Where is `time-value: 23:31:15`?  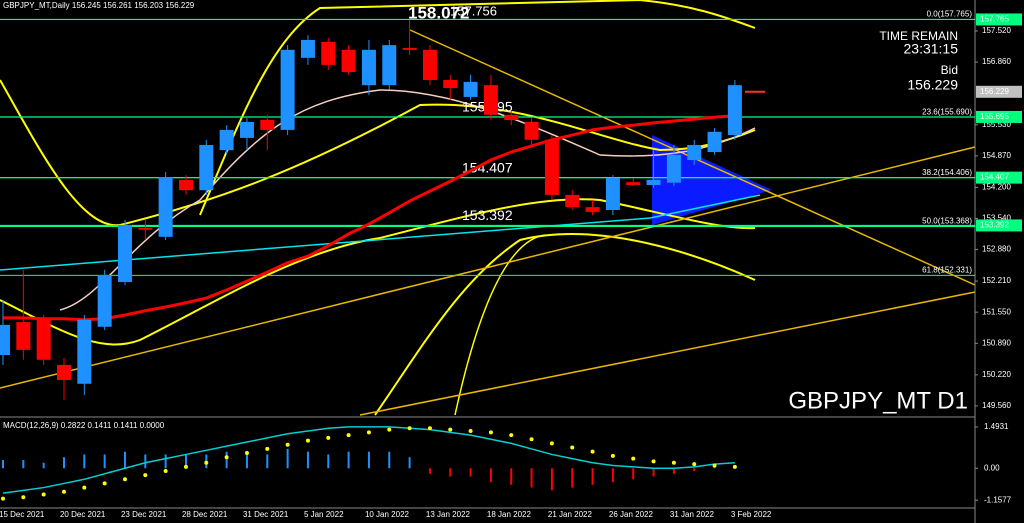
time-value: 23:31:15 is located at coordinates (931, 49).